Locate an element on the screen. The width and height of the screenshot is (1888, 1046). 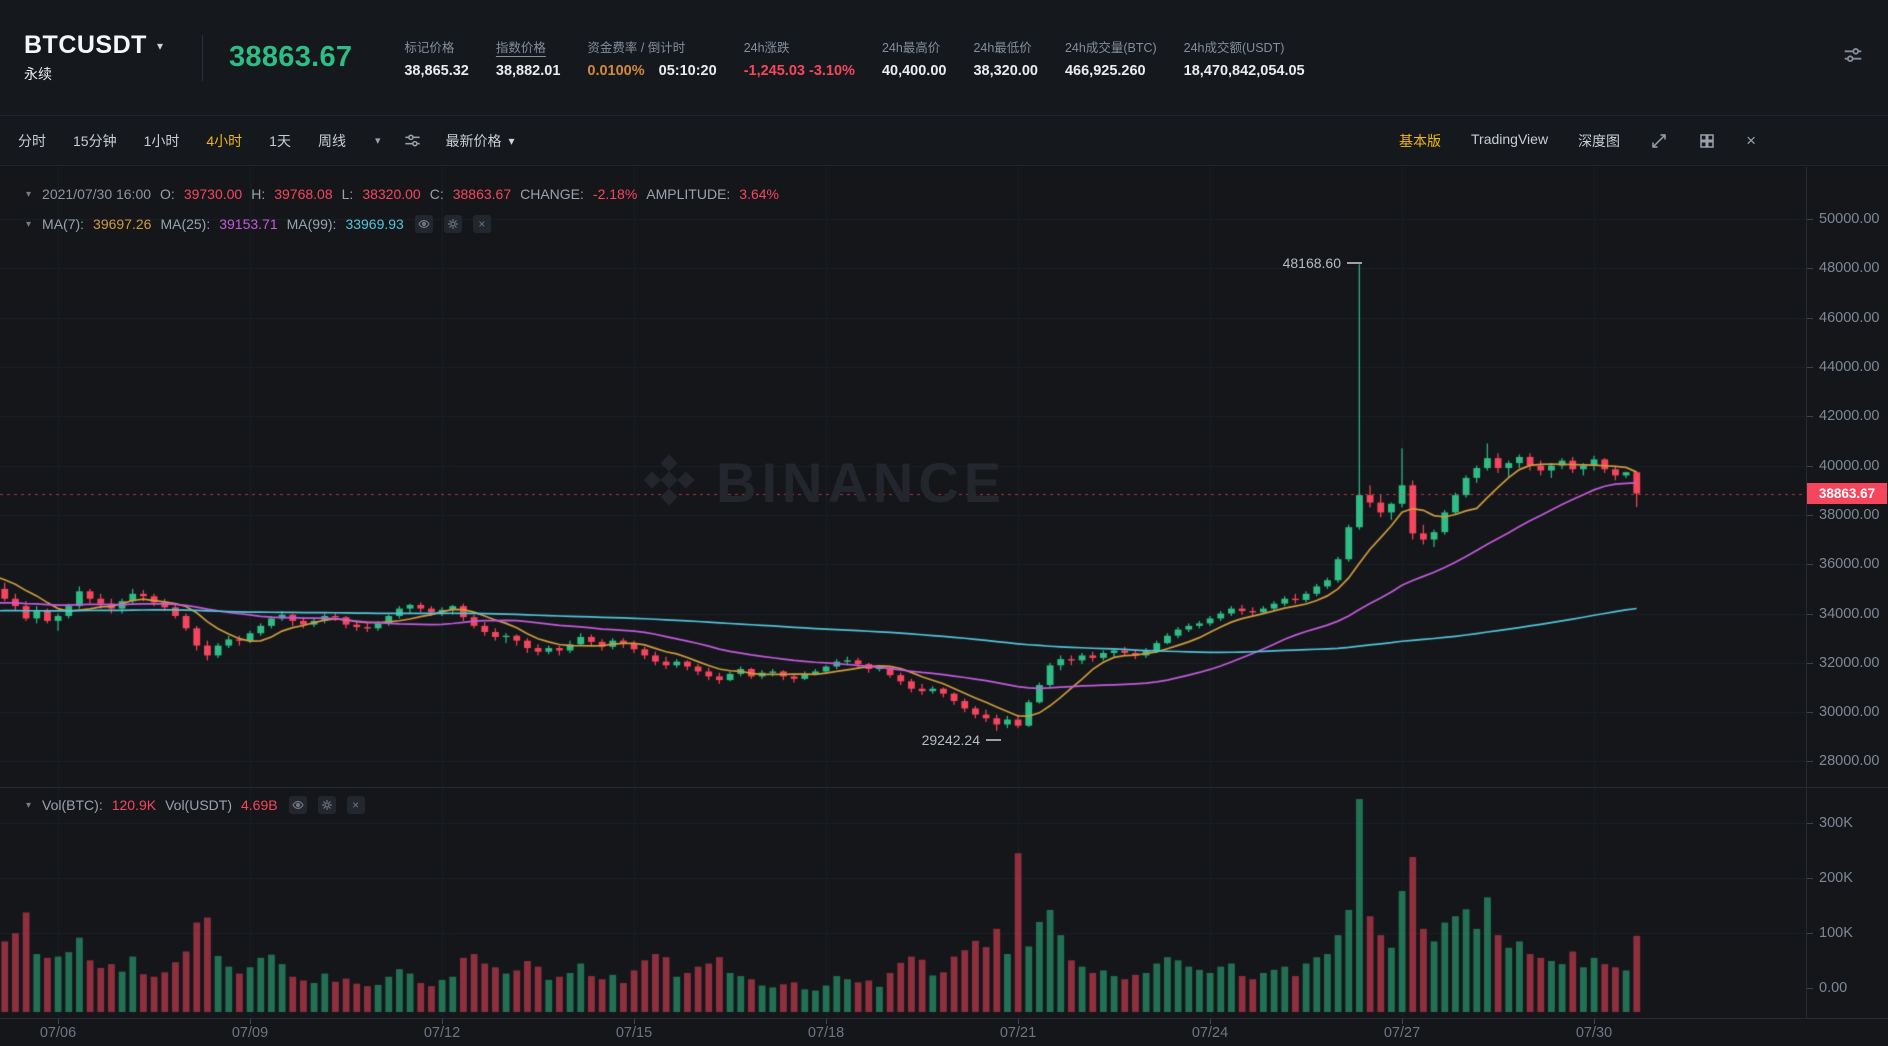
fullscreen-icon is located at coordinates (1659, 141).